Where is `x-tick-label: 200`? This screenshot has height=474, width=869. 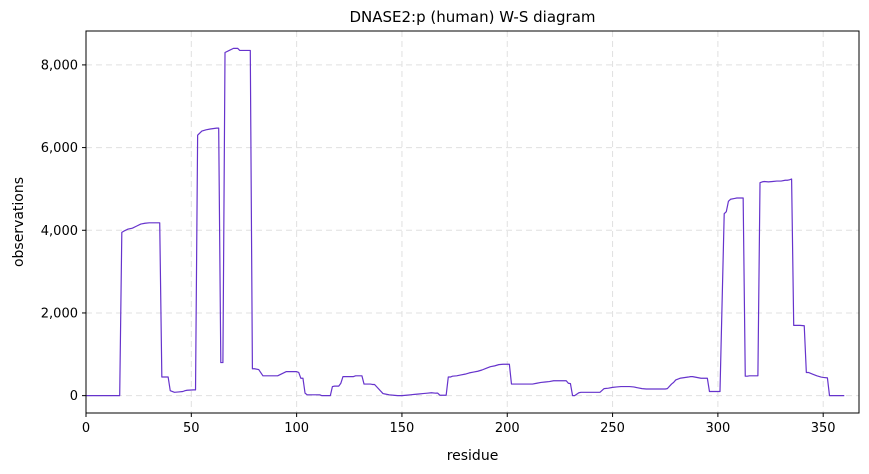 x-tick-label: 200 is located at coordinates (507, 428).